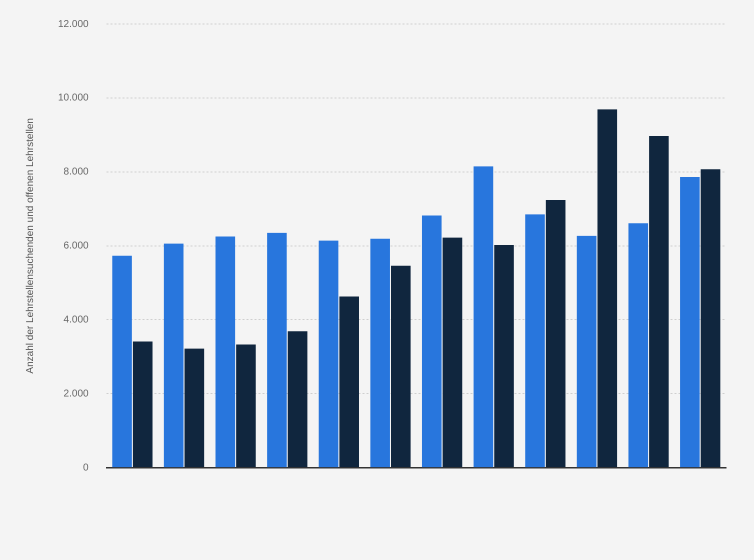 The height and width of the screenshot is (560, 754). Describe the element at coordinates (77, 172) in the screenshot. I see `y-tick-label: 8.000` at that location.